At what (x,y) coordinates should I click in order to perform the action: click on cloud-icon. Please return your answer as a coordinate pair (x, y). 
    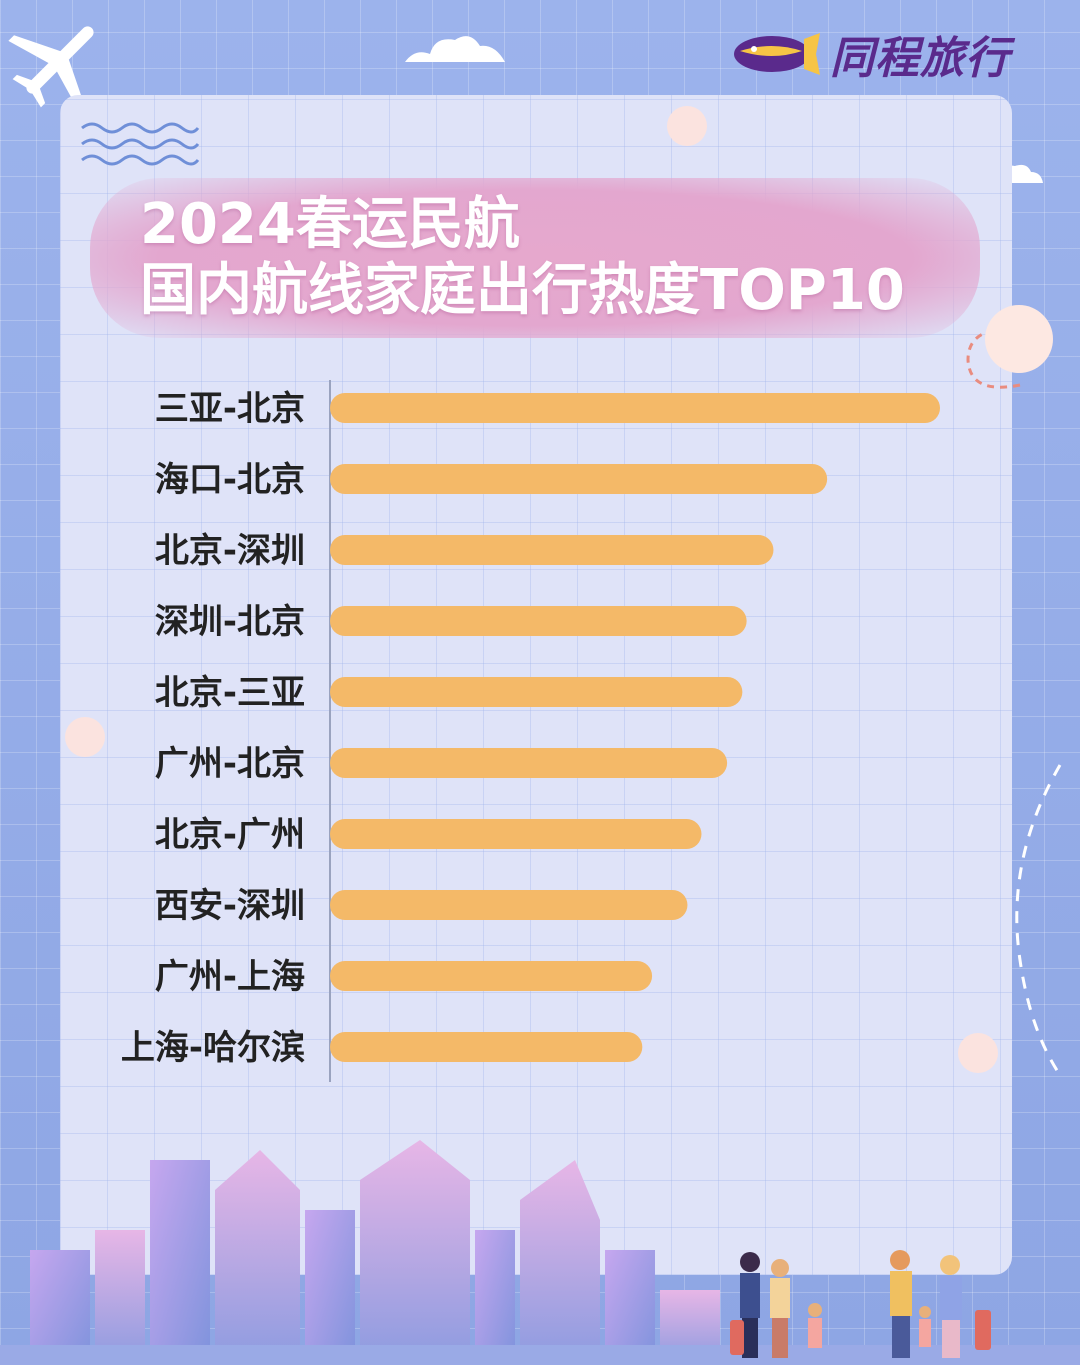
    Looking at the image, I should click on (455, 49).